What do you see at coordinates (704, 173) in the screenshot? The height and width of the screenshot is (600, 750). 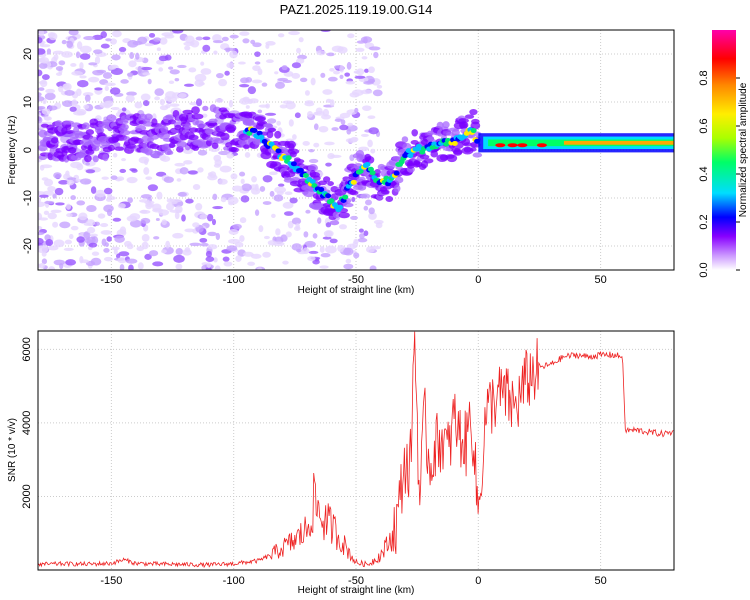 I see `colorbar-tick-label: 0.4` at bounding box center [704, 173].